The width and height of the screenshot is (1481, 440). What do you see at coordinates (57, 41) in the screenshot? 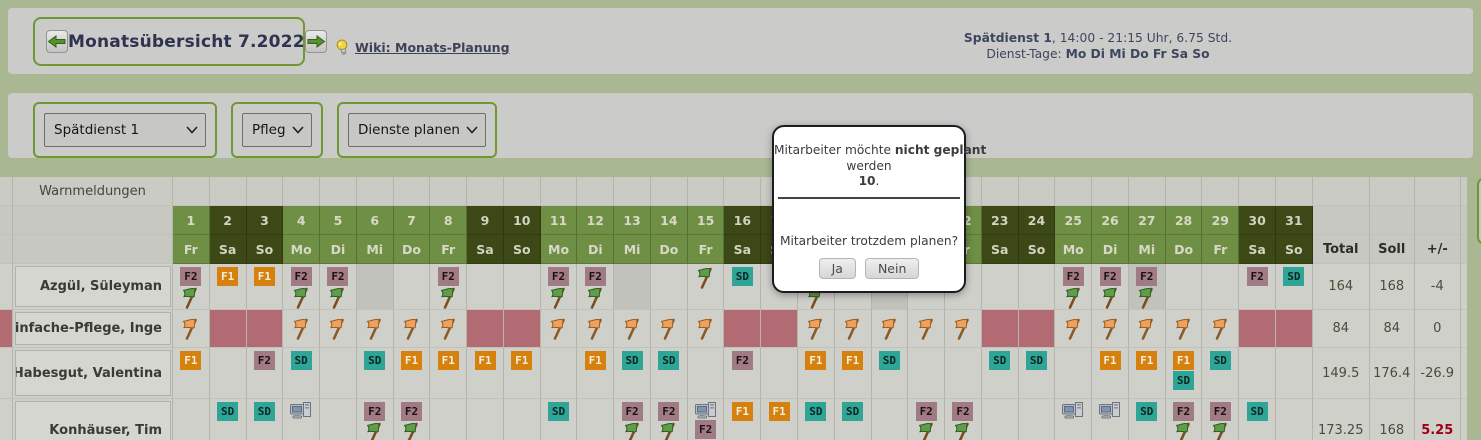
I see `prev-month-button` at bounding box center [57, 41].